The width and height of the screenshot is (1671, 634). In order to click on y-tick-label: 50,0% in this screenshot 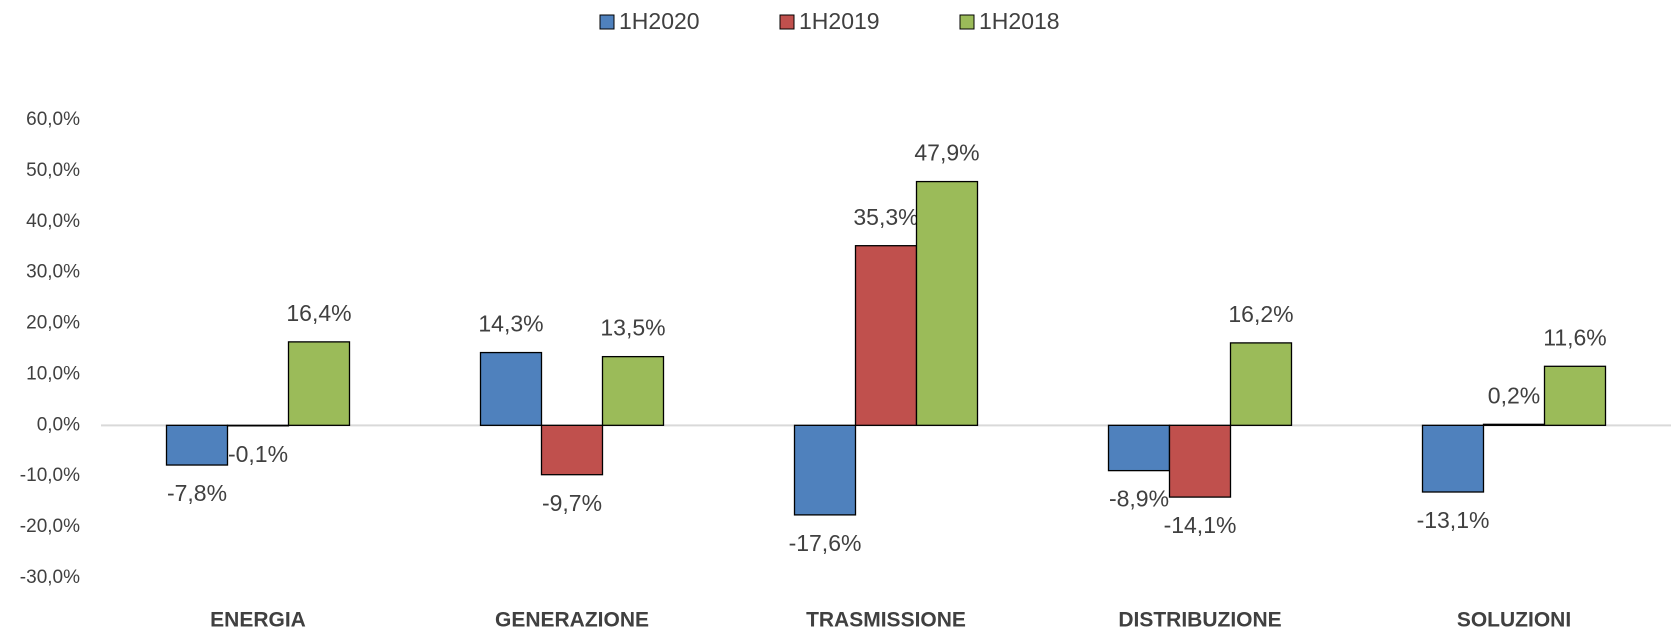, I will do `click(53, 170)`.